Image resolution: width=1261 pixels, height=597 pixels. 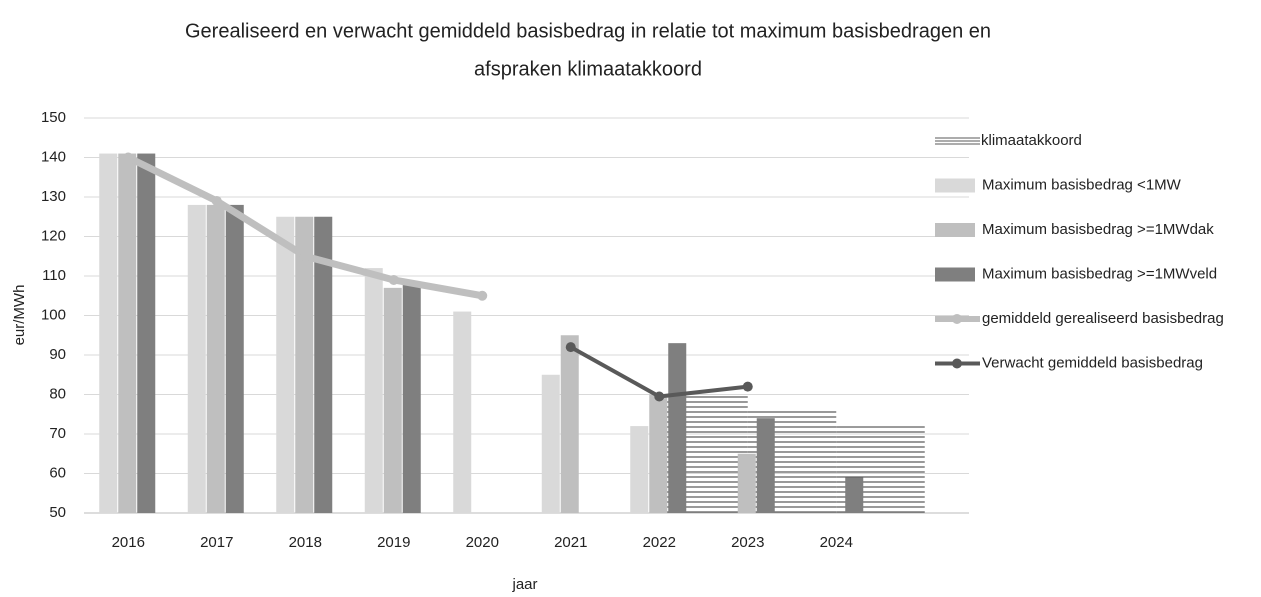 What do you see at coordinates (1082, 184) in the screenshot?
I see `legend-label: Maximum basisbedrag <1MW` at bounding box center [1082, 184].